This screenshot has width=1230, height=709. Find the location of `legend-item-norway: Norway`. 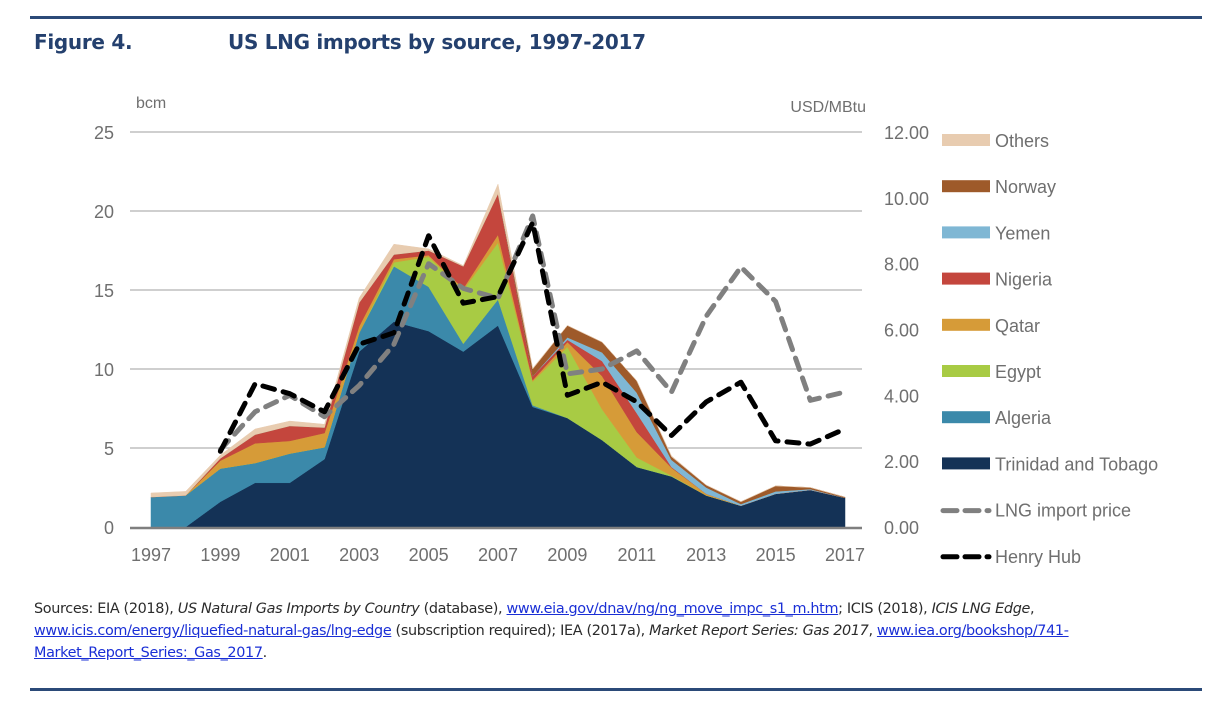

legend-item-norway: Norway is located at coordinates (999, 187).